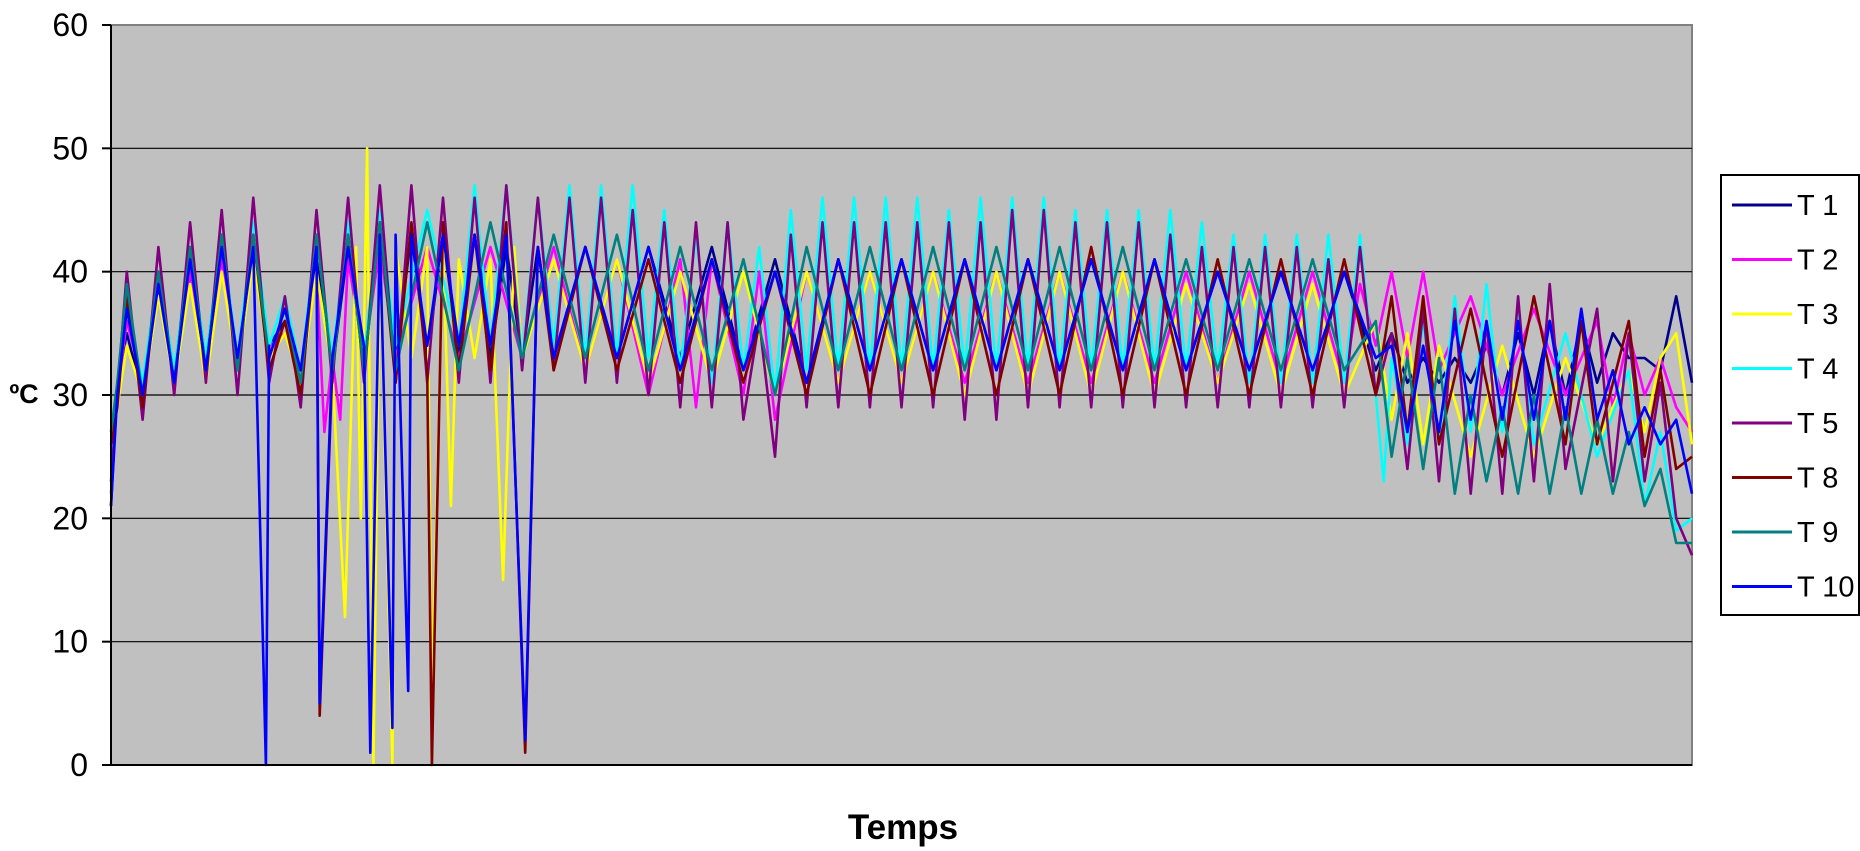 The image size is (1860, 851). Describe the element at coordinates (70, 148) in the screenshot. I see `y-tick-label: 50` at that location.